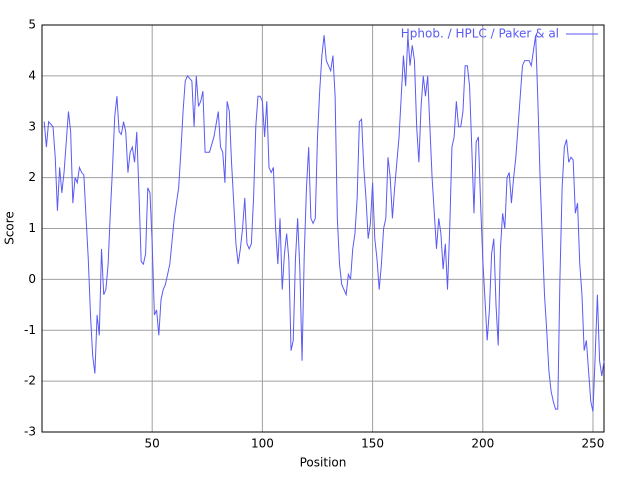 The width and height of the screenshot is (633, 485). Describe the element at coordinates (32, 25) in the screenshot. I see `y-tick-label: 5` at that location.